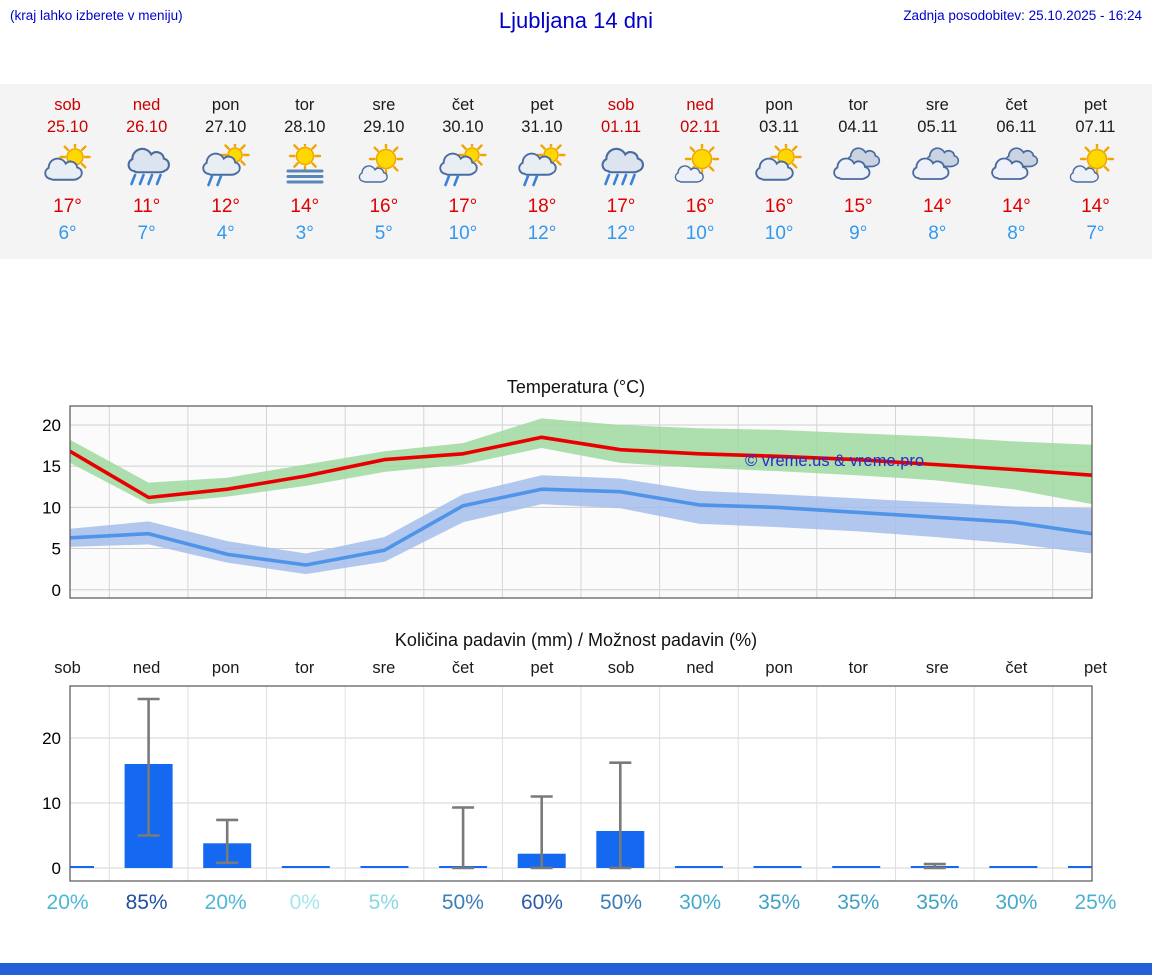  Describe the element at coordinates (541, 902) in the screenshot. I see `precip-probability-label: 60%` at that location.